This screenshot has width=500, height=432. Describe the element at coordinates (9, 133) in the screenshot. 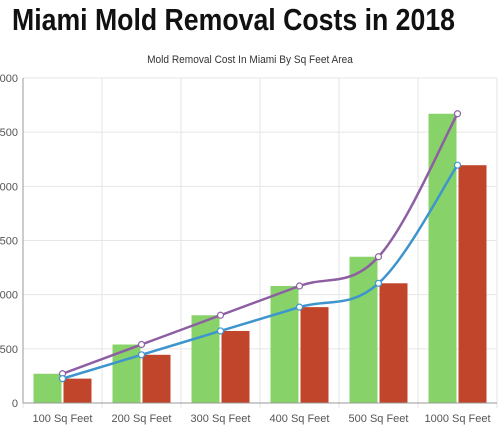

I see `y-tick-label: 2500` at that location.